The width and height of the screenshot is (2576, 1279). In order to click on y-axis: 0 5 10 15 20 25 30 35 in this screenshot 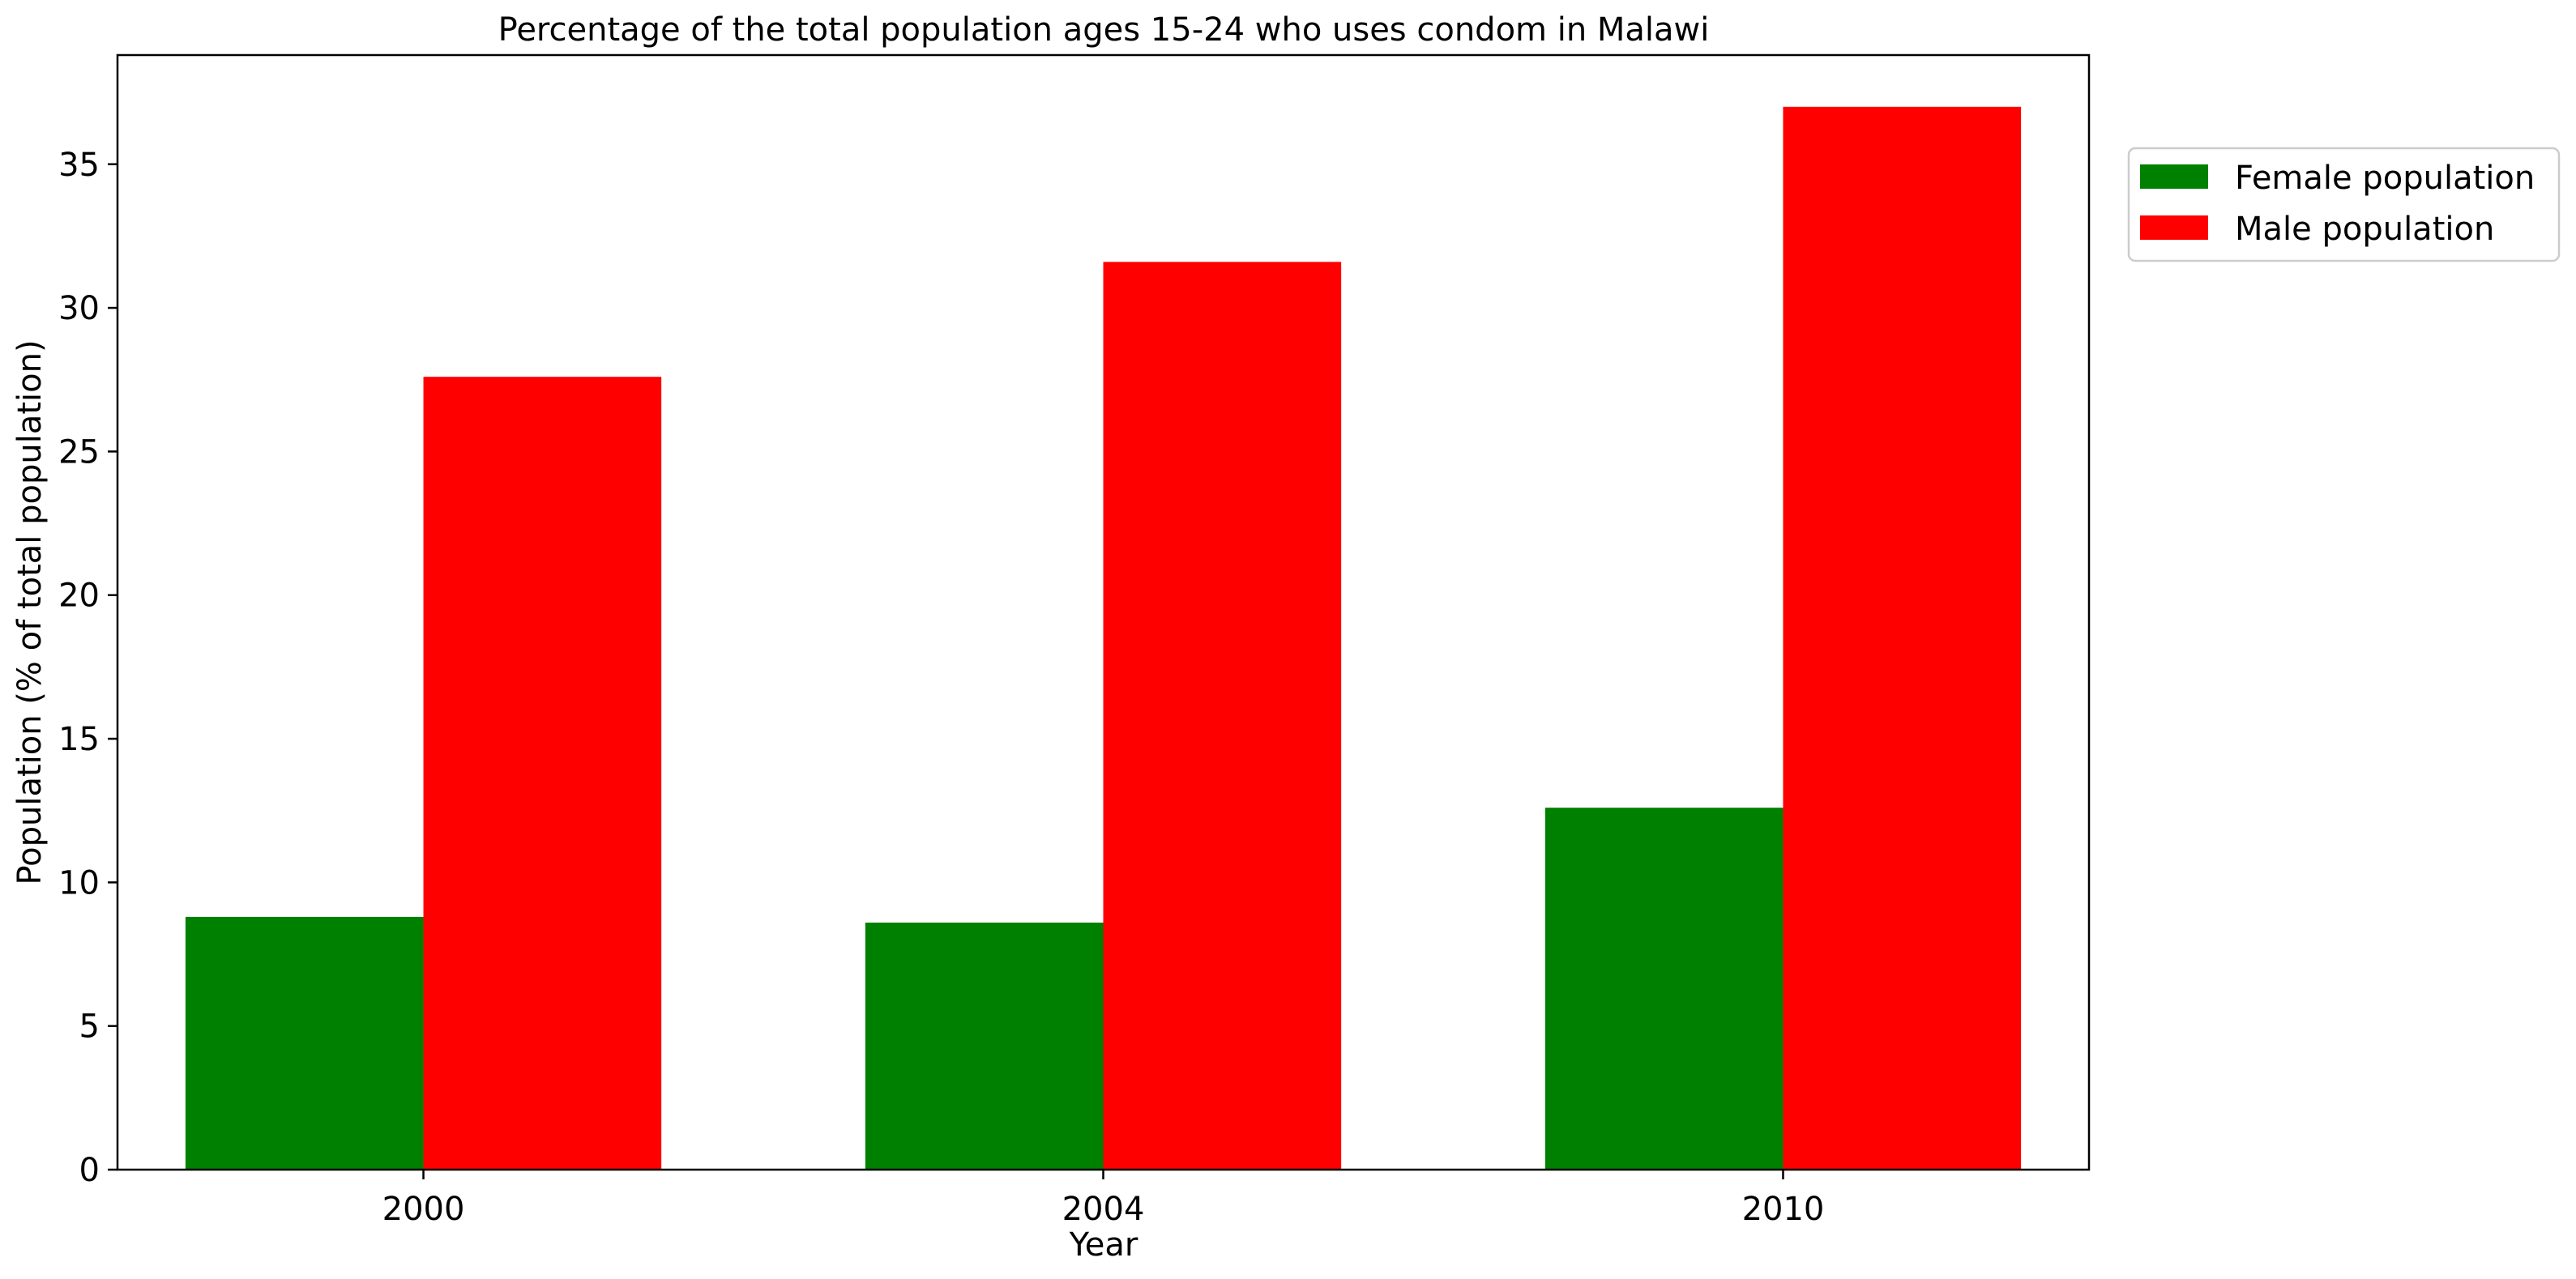, I will do `click(87, 668)`.